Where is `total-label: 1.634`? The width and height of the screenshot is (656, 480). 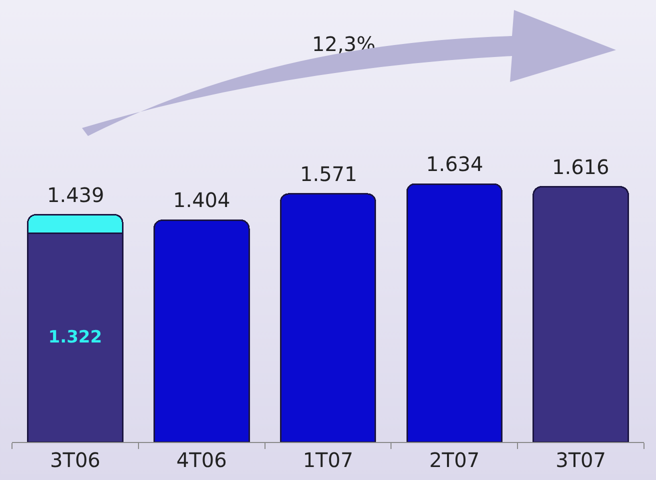
total-label: 1.634 is located at coordinates (455, 164).